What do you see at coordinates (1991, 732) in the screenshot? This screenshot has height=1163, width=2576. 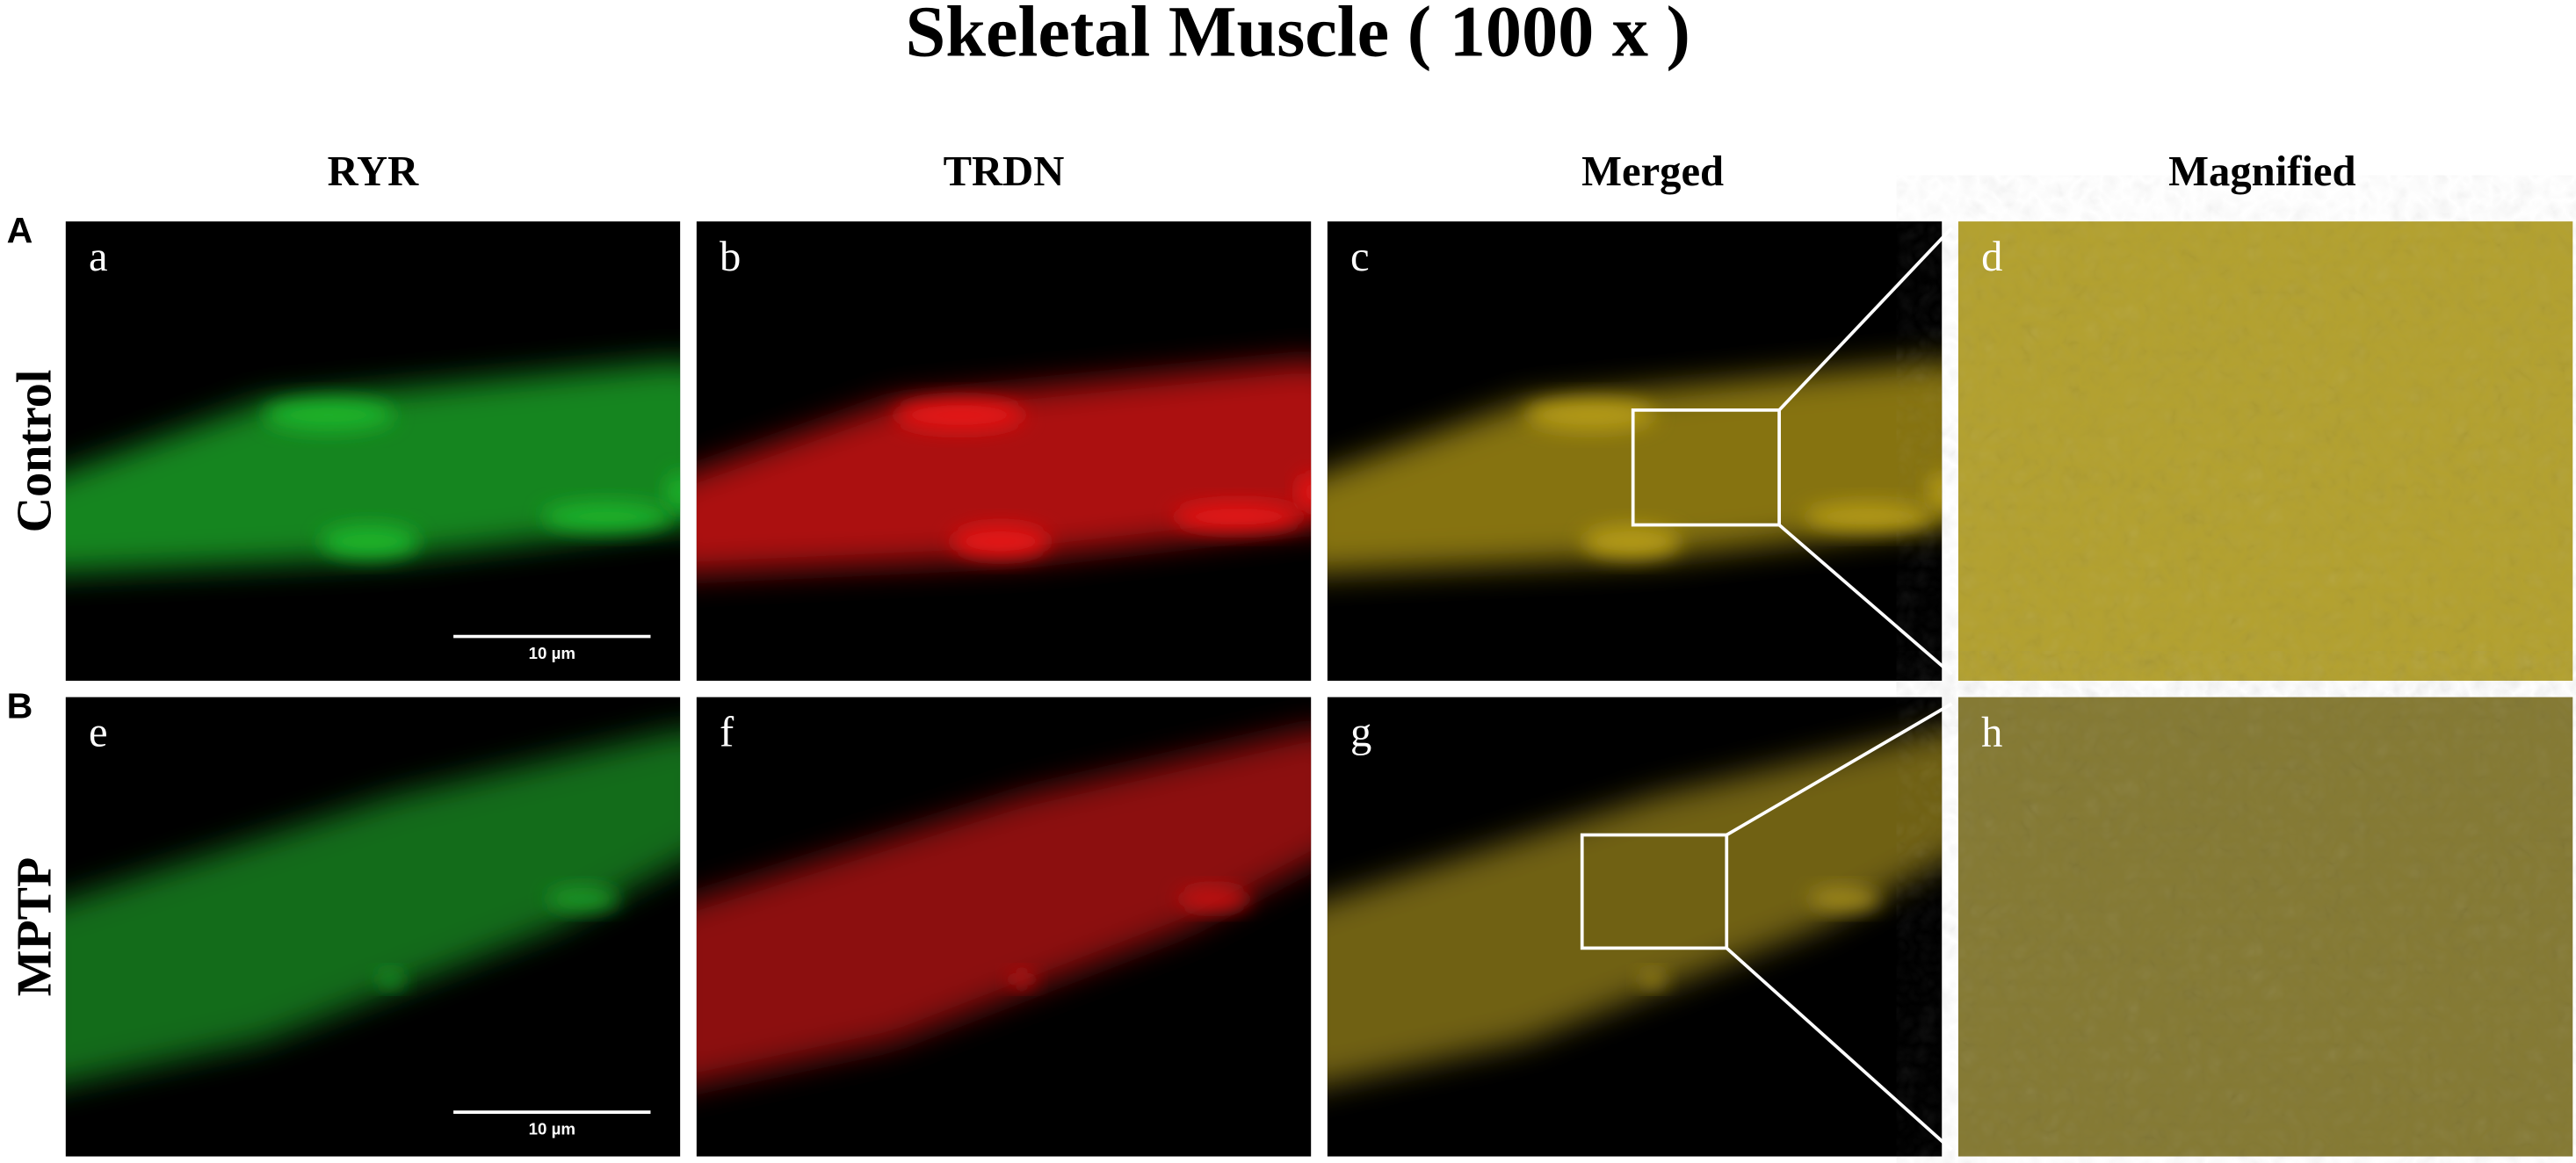 I see `panel-letter: h` at bounding box center [1991, 732].